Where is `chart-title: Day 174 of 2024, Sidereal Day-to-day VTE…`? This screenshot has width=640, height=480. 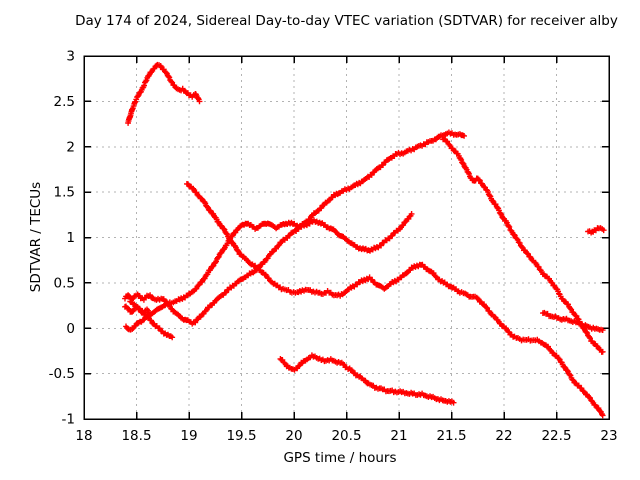
chart-title: Day 174 of 2024, Sidereal Day-to-day VTE… is located at coordinates (346, 21).